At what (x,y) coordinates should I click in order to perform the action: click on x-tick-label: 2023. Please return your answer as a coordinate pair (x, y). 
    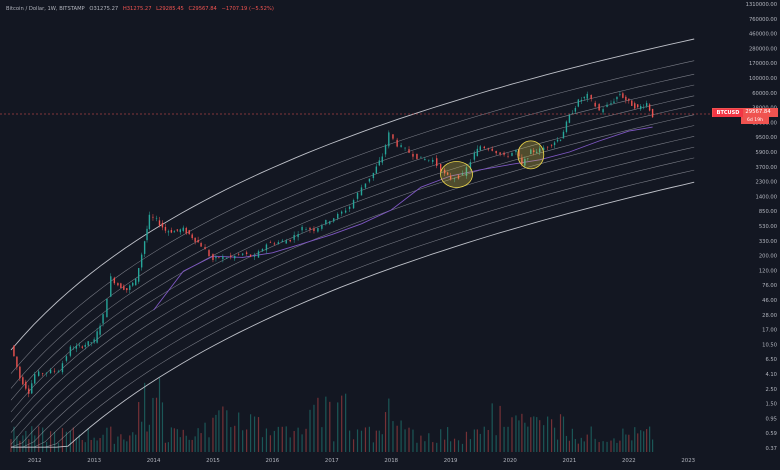
    Looking at the image, I should click on (688, 461).